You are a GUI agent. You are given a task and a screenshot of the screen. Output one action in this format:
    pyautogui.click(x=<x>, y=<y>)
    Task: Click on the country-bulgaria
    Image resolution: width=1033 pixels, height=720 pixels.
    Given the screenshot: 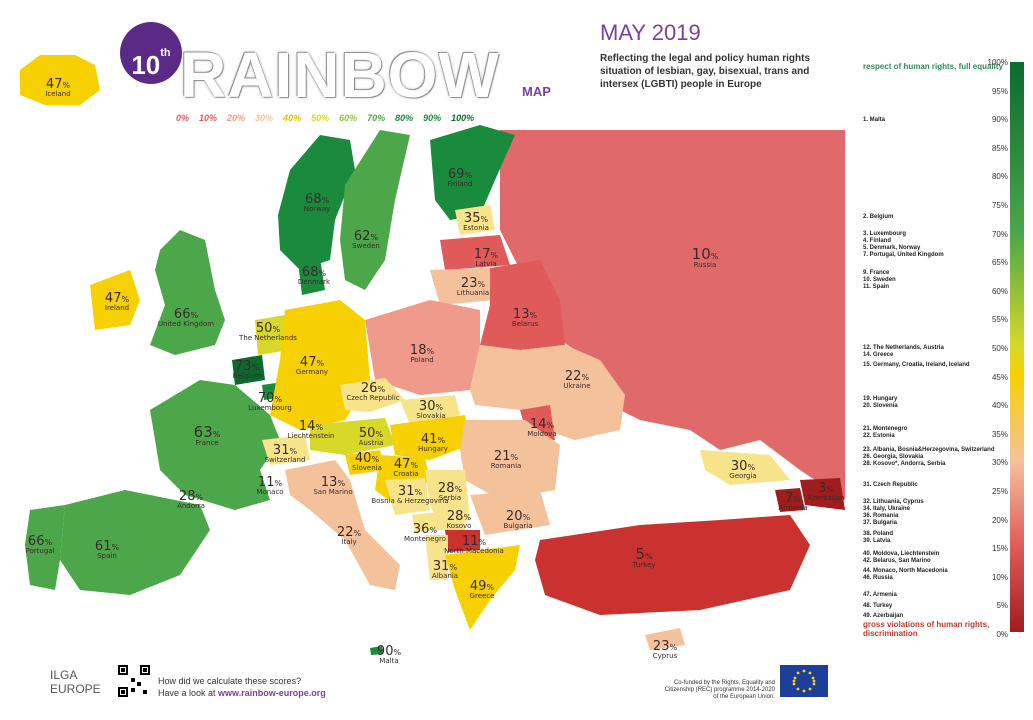 What is the action you would take?
    pyautogui.click(x=510, y=512)
    